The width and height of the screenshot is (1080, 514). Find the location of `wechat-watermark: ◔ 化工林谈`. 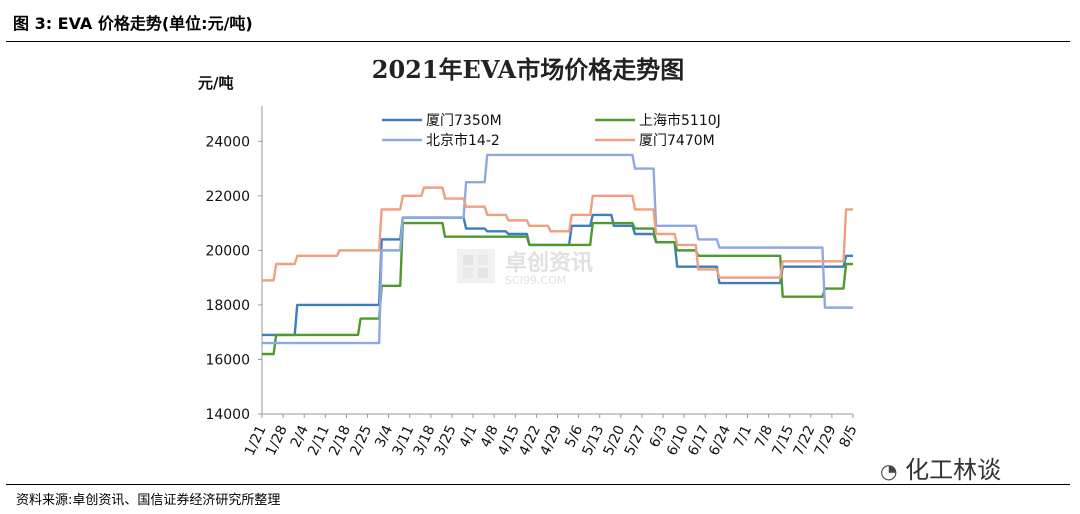

wechat-watermark: ◔ 化工林谈 is located at coordinates (940, 467).